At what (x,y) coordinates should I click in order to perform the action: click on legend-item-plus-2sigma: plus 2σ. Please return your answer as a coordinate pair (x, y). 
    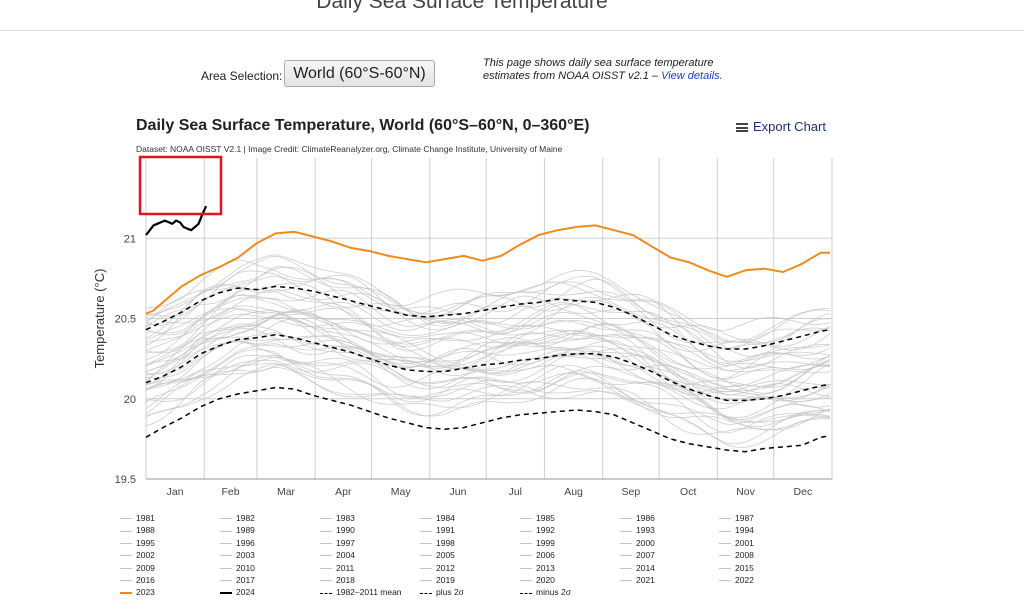
    Looking at the image, I should click on (442, 592).